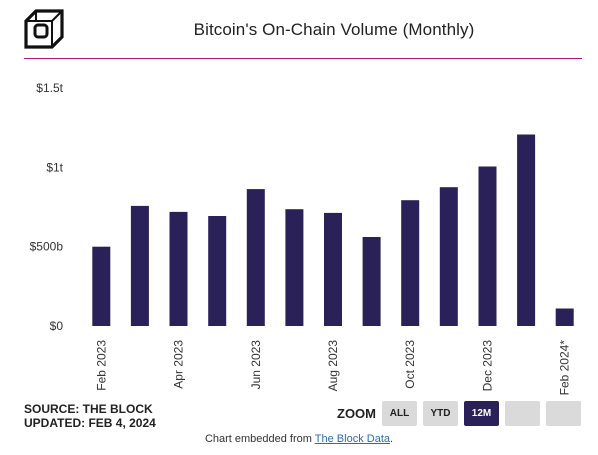 This screenshot has height=455, width=598. Describe the element at coordinates (410, 263) in the screenshot. I see `bar-oct-2023` at that location.